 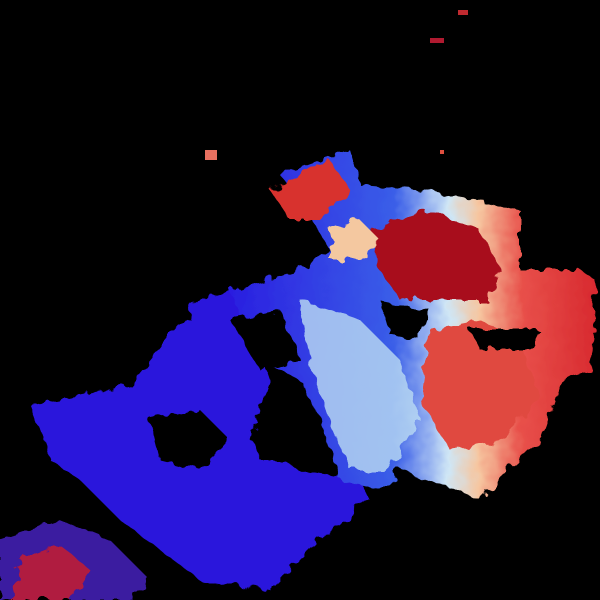 I want to click on dark-red-core, so click(x=435, y=255).